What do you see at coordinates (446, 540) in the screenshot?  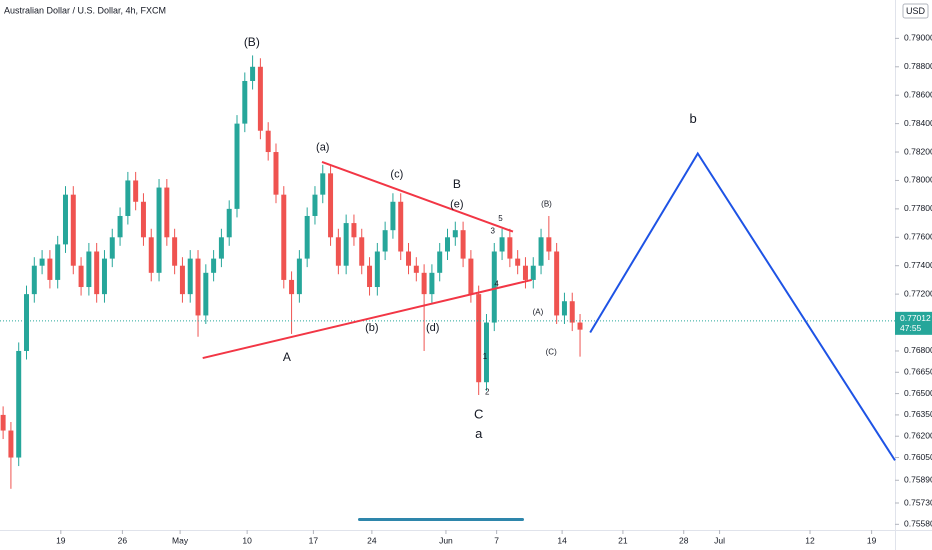 I see `x-tick-label: Jun` at bounding box center [446, 540].